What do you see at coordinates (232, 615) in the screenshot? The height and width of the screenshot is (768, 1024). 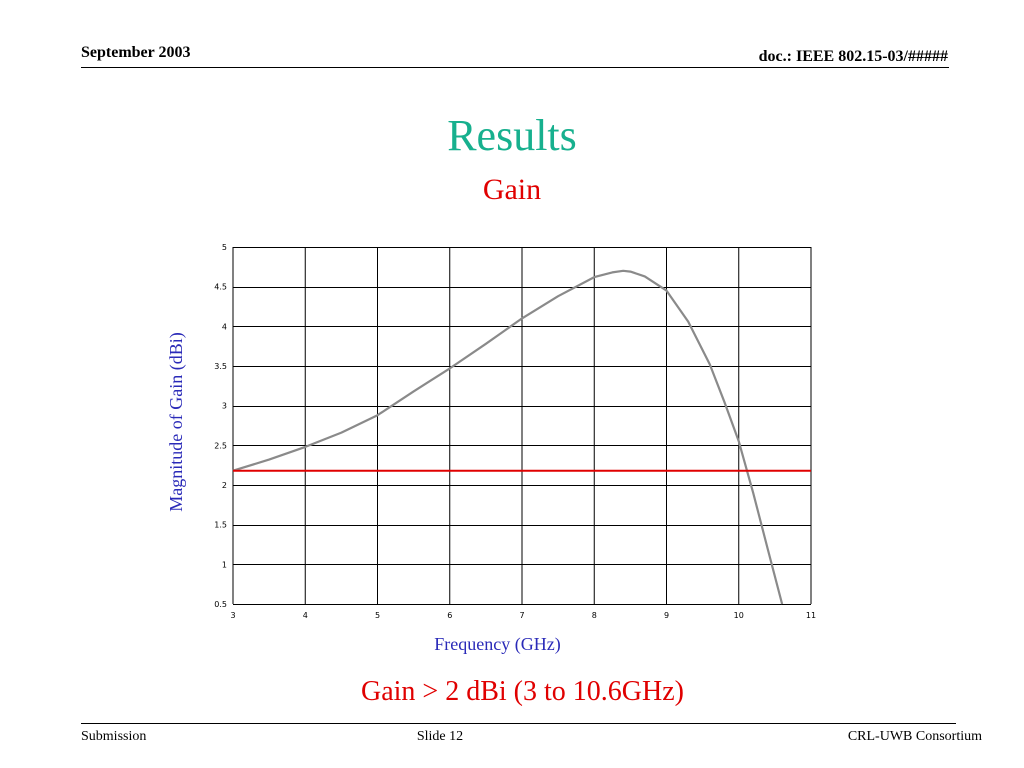 I see `x-tick-label: 3` at bounding box center [232, 615].